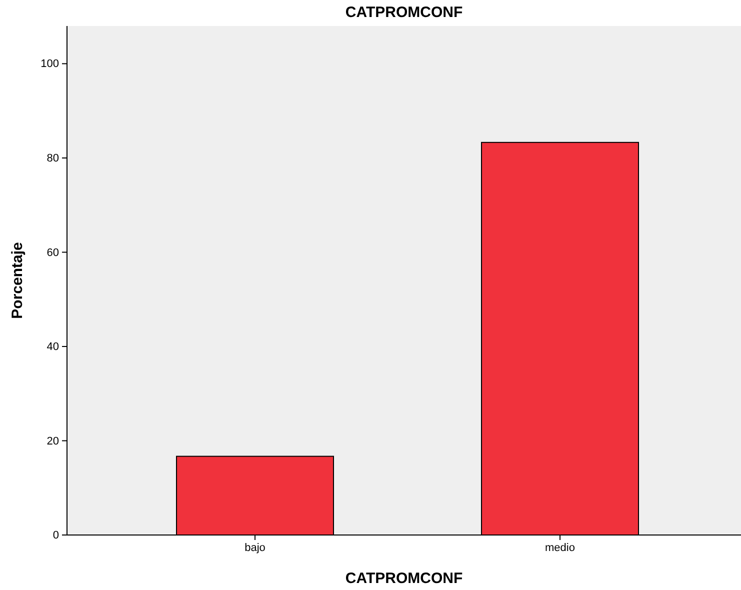  What do you see at coordinates (52, 347) in the screenshot?
I see `y-tick-label: 40` at bounding box center [52, 347].